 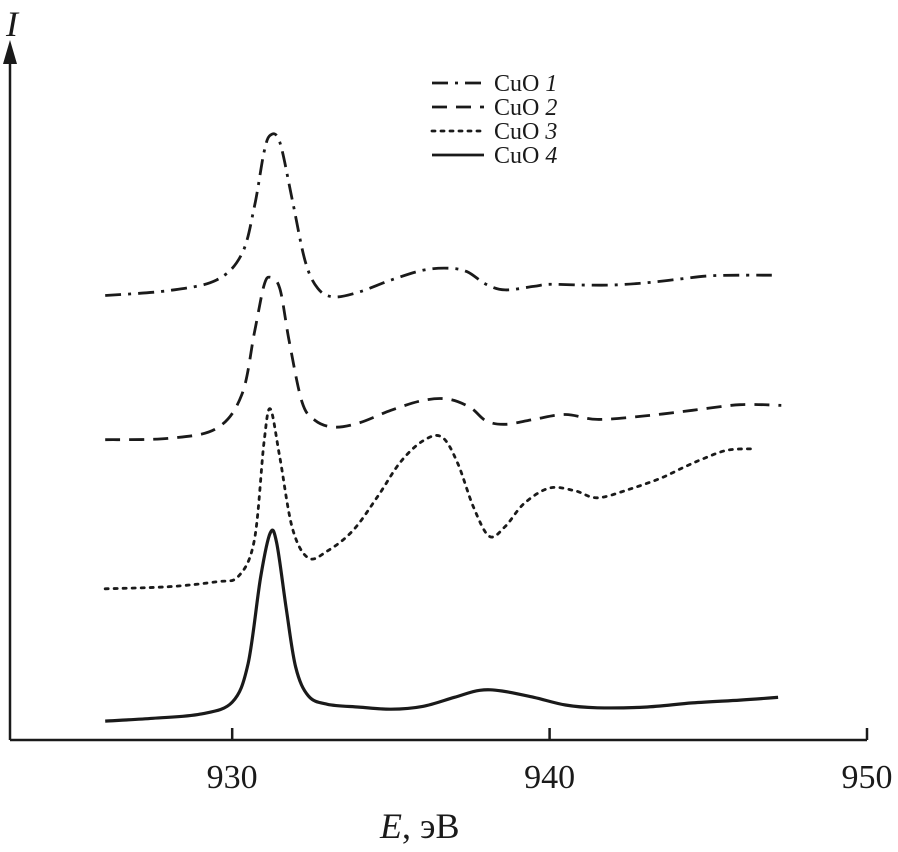 I want to click on x-ticks: 930 940 950, so click(x=550, y=762).